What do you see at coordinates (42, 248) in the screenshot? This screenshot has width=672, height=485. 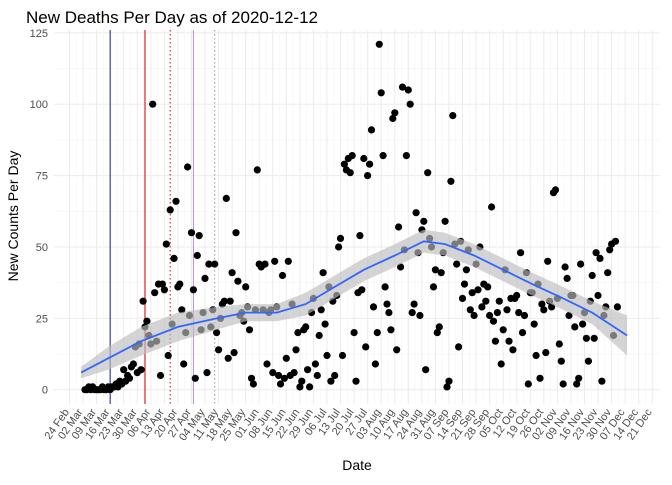 I see `y-tick-label: 50` at bounding box center [42, 248].